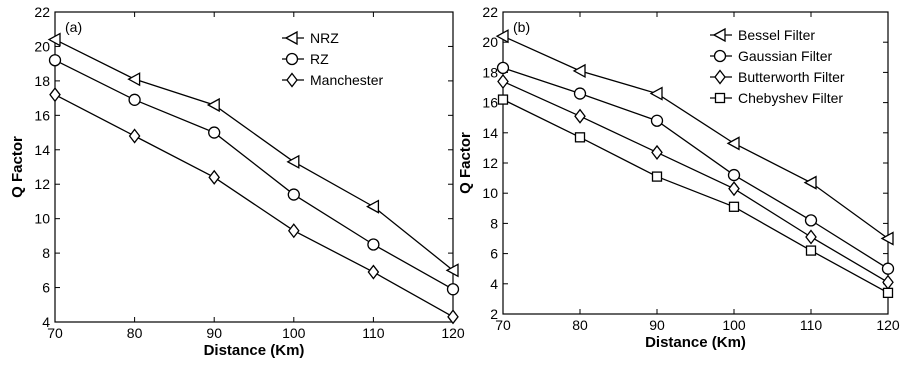 The image size is (901, 367). Describe the element at coordinates (346, 80) in the screenshot. I see `legend-label: Manchester` at that location.